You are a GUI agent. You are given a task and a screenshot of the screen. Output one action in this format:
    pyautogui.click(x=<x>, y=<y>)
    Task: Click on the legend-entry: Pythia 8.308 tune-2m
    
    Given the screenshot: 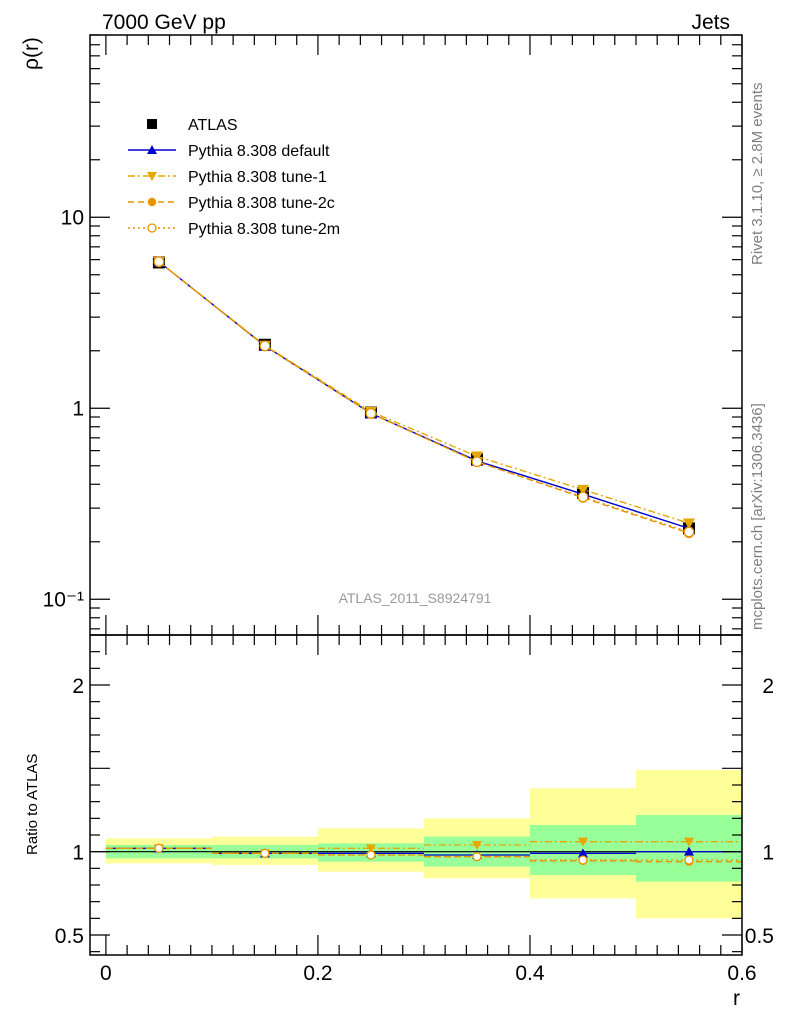 What is the action you would take?
    pyautogui.click(x=234, y=229)
    